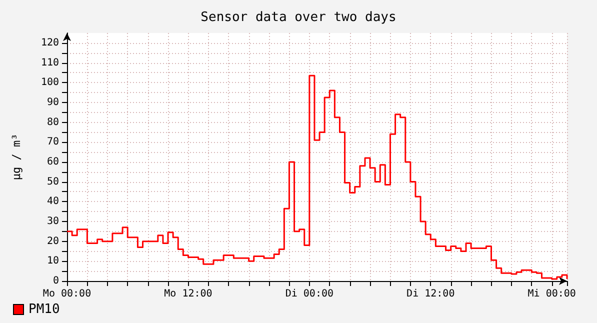 This screenshot has width=597, height=323. What do you see at coordinates (52, 261) in the screenshot?
I see `y-tick-label: 10` at bounding box center [52, 261].